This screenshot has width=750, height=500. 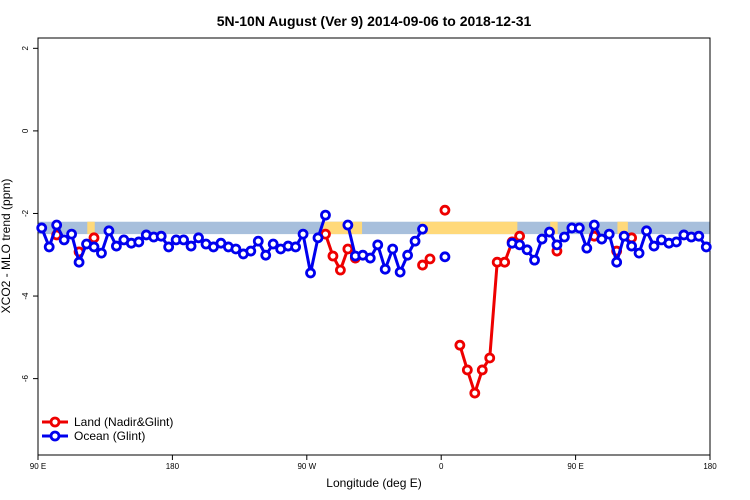 What do you see at coordinates (441, 466) in the screenshot?
I see `x-tick-label: 0` at bounding box center [441, 466].